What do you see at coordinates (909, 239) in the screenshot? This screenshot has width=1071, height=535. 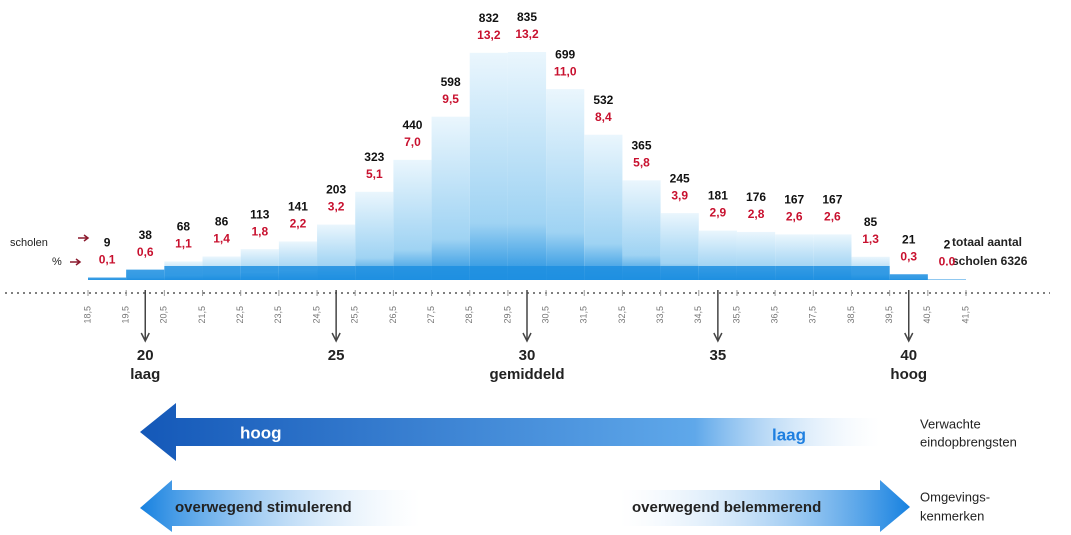 I see `count-label: 21` at bounding box center [909, 239].